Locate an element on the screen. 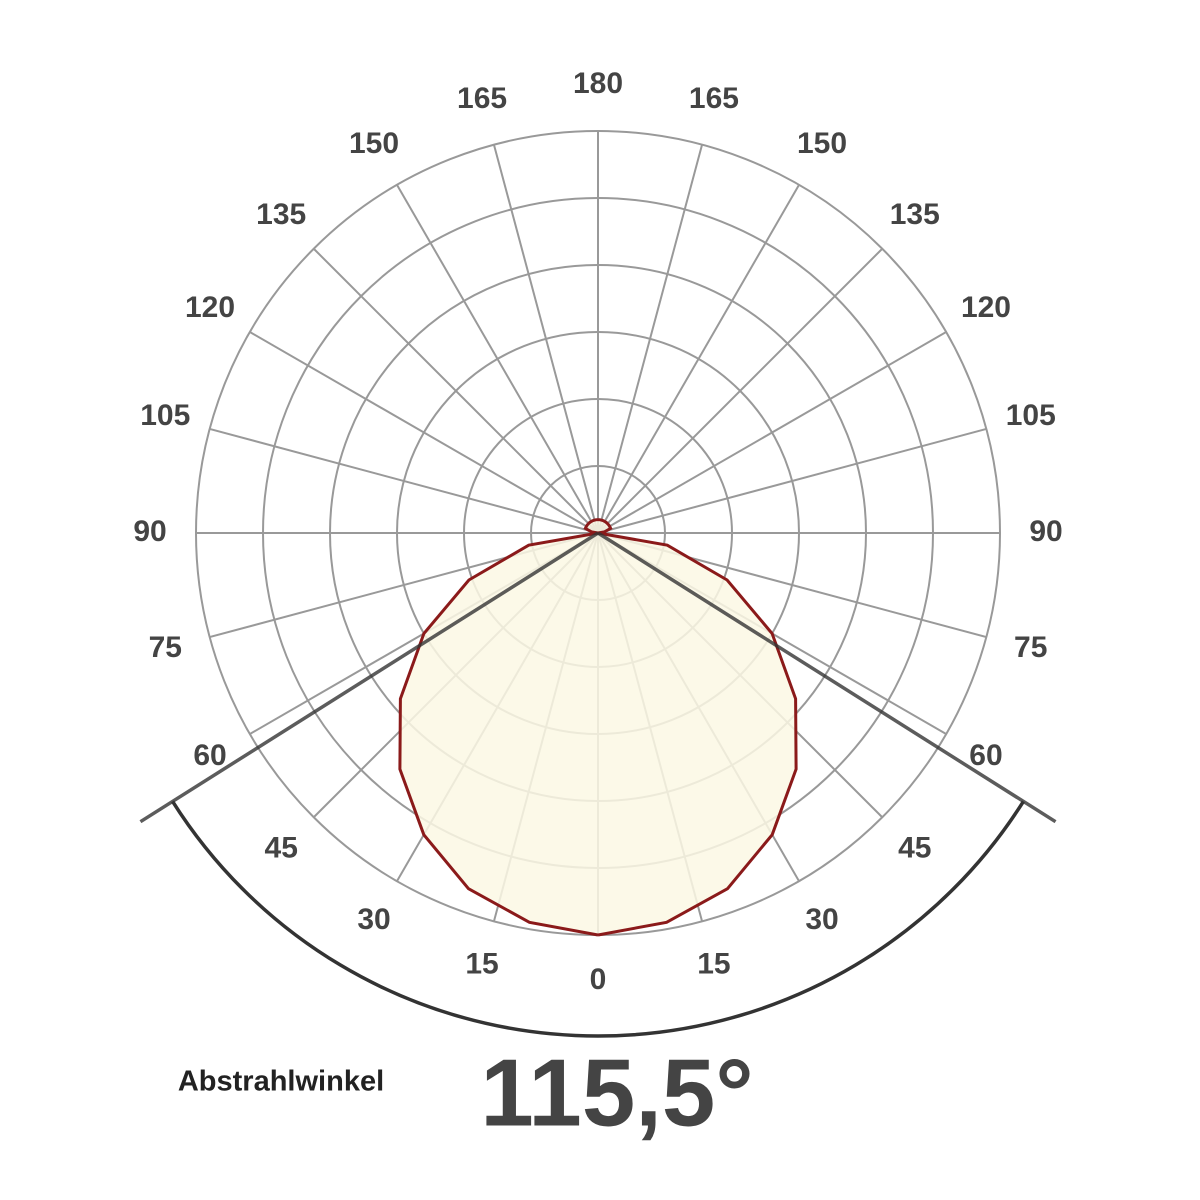 The image size is (1200, 1200). beam-arc is located at coordinates (598, 919).